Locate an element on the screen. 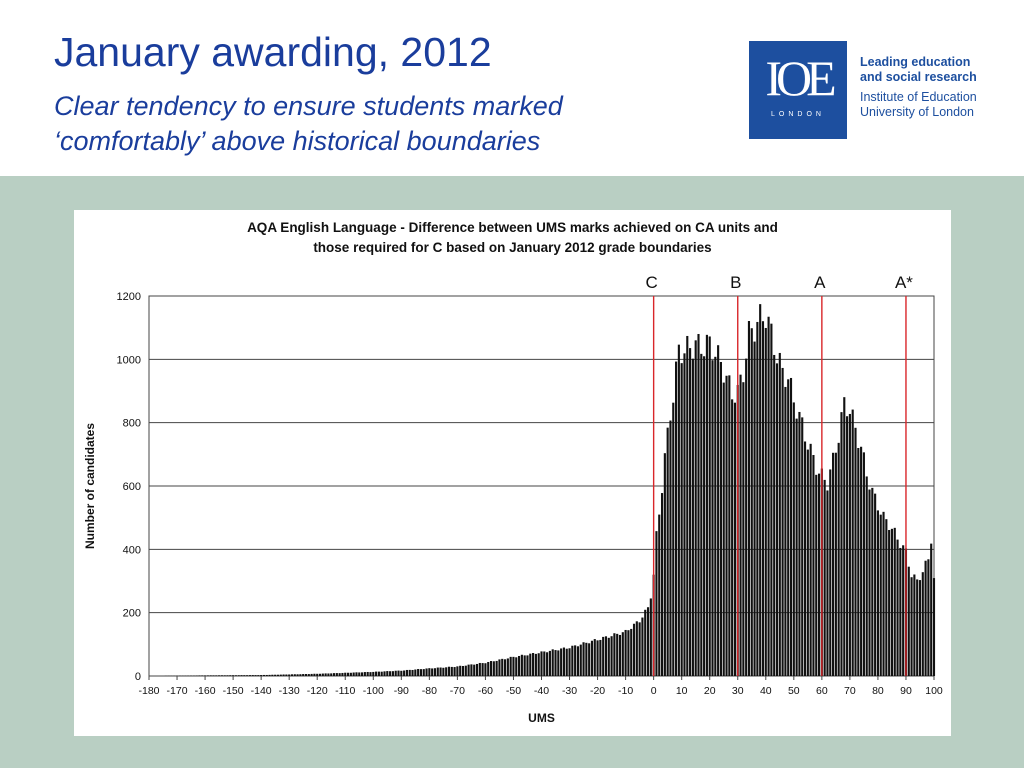 This screenshot has width=1024, height=768. boundary-label: B is located at coordinates (735, 282).